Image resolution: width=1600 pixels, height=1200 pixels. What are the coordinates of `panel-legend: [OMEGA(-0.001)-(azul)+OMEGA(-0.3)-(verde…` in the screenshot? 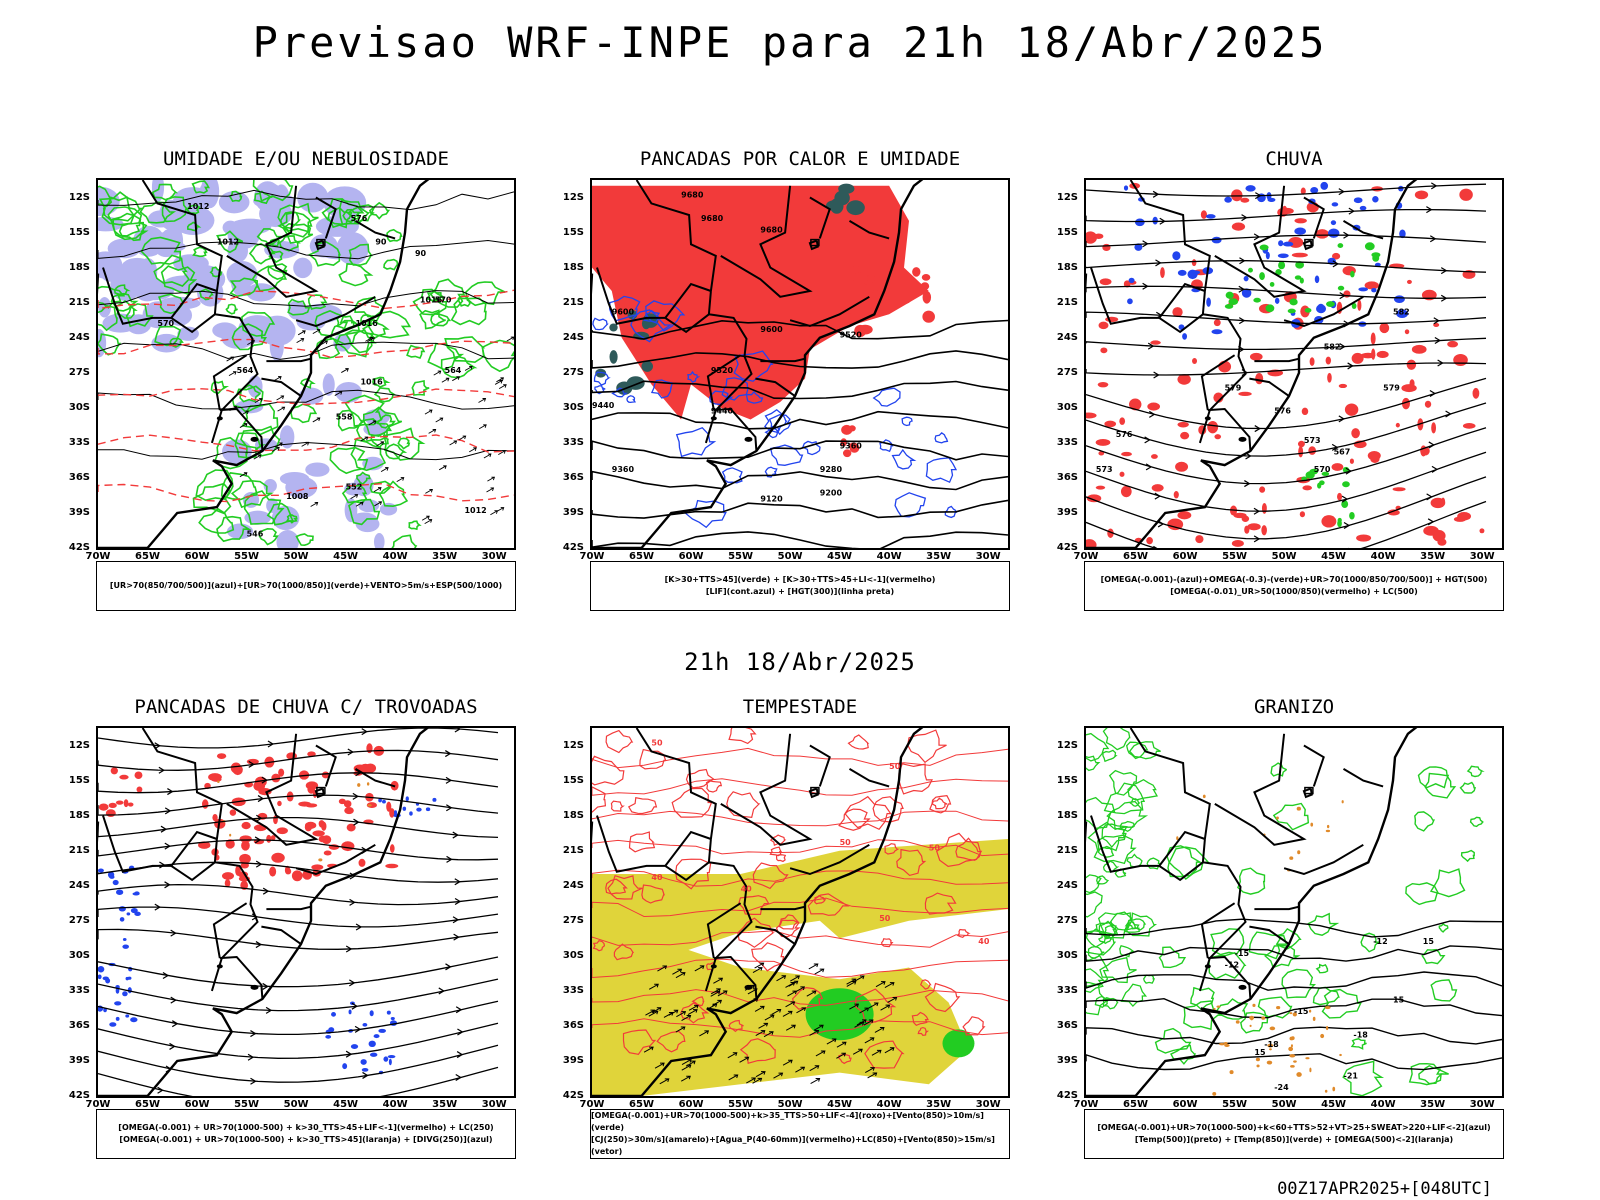 It's located at (1294, 586).